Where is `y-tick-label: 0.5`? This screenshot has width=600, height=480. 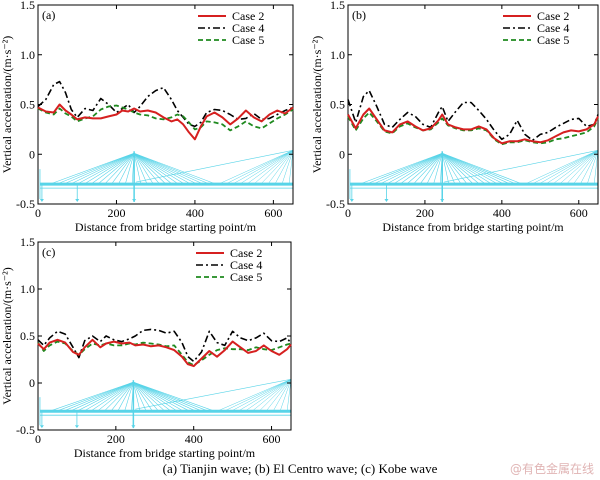
y-tick-label: 0.5 is located at coordinates (27, 105).